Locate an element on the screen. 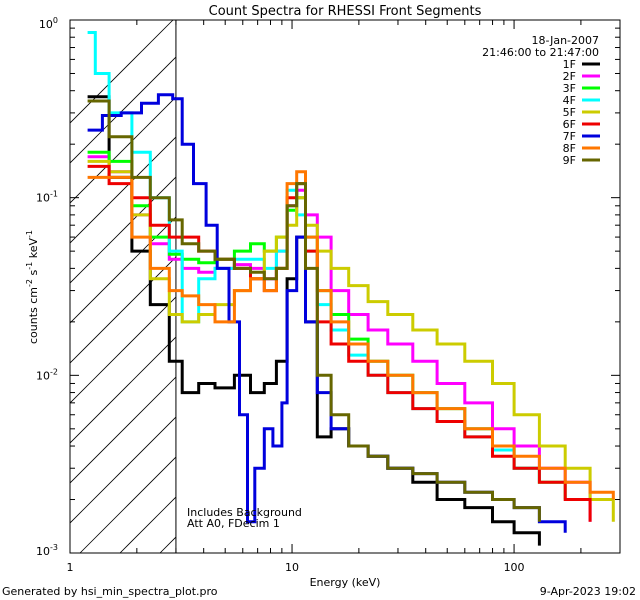 Image resolution: width=640 pixels, height=600 pixels. footer-generator: Generated by hsi_min_spectra_plot.pro is located at coordinates (110, 591).